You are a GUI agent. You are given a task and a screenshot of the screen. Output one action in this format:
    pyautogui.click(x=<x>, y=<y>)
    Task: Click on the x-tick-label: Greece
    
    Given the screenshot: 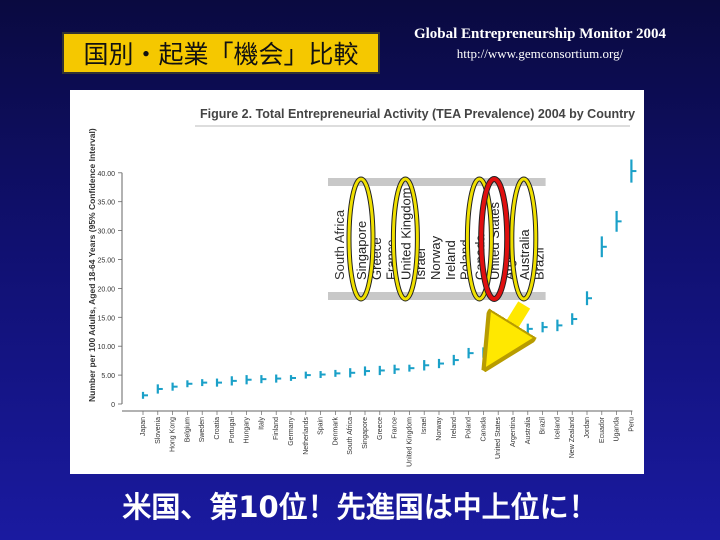 What is the action you would take?
    pyautogui.click(x=380, y=428)
    